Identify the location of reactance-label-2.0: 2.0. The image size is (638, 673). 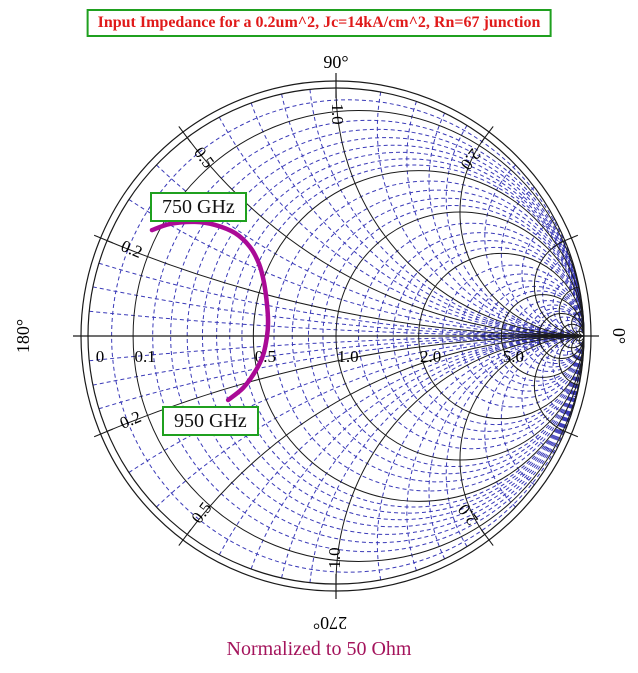
(471, 159).